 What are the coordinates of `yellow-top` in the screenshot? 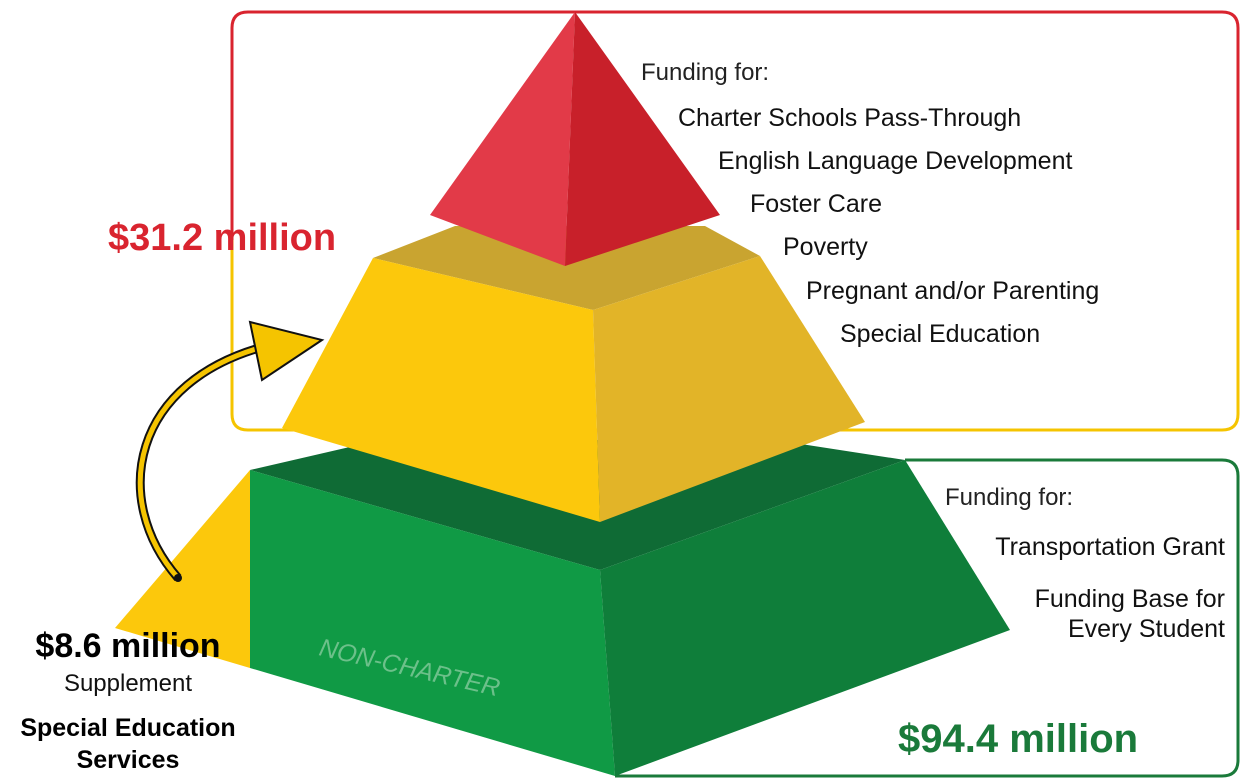 It's located at (566, 268).